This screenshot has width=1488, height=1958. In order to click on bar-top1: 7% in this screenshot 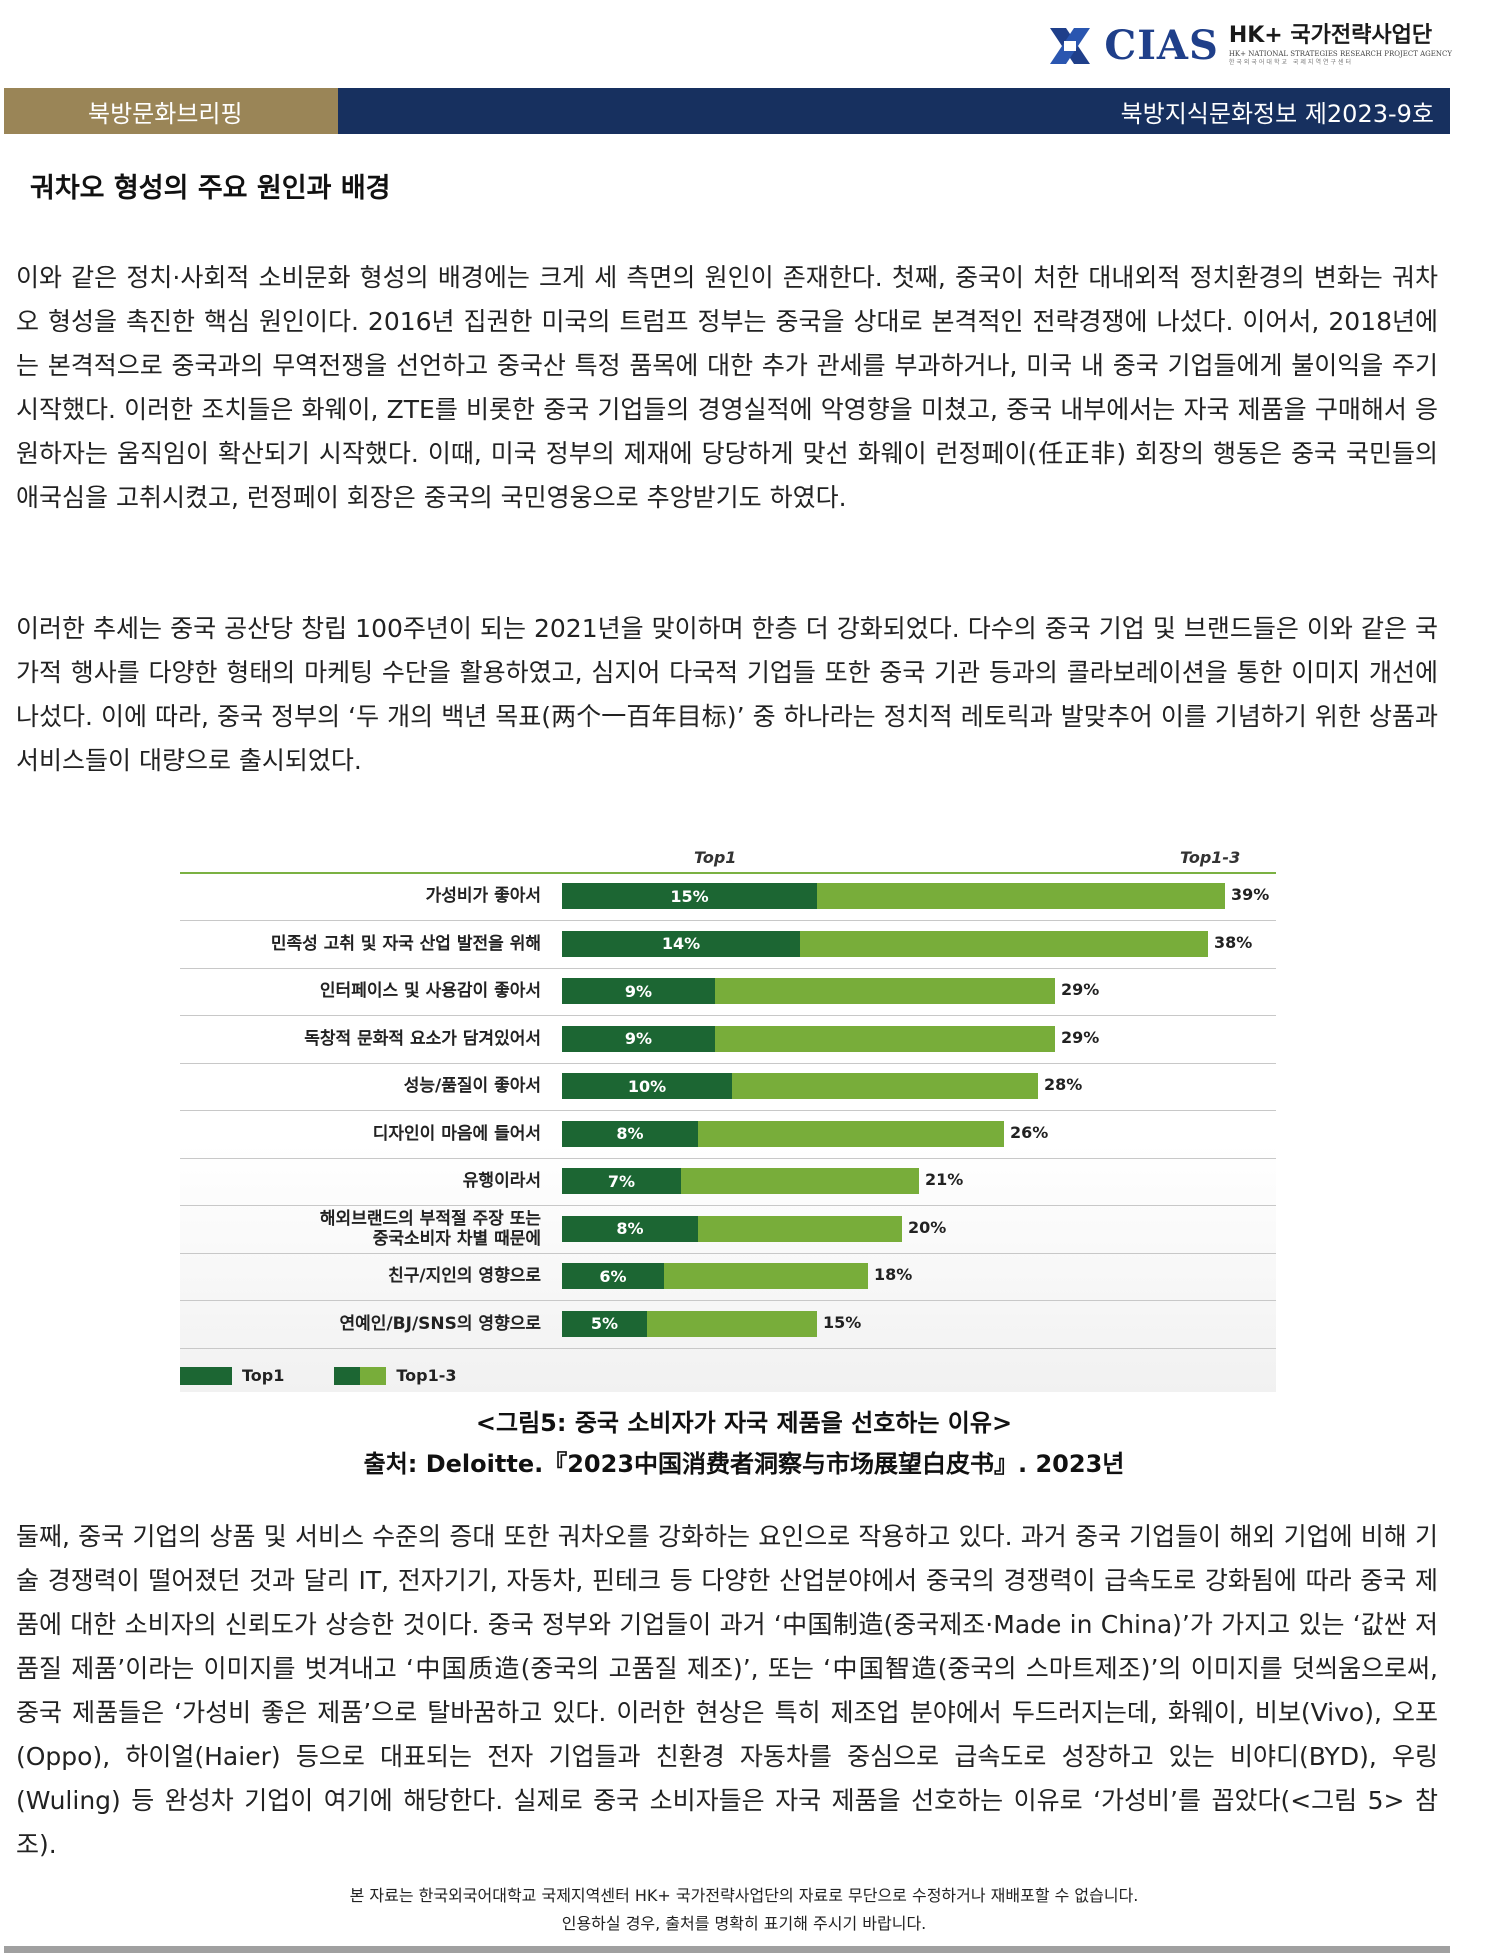, I will do `click(621, 1181)`.